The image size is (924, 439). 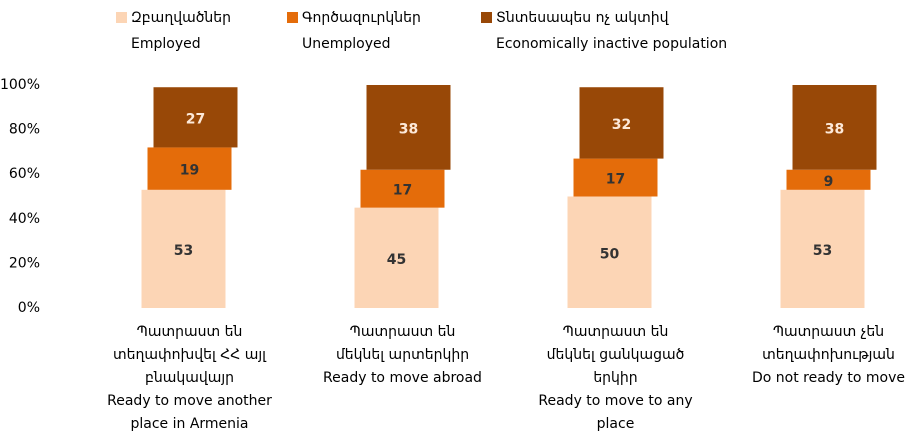 I want to click on legend-label: Տնտեսապես ոչ ակտիվ, so click(x=583, y=18).